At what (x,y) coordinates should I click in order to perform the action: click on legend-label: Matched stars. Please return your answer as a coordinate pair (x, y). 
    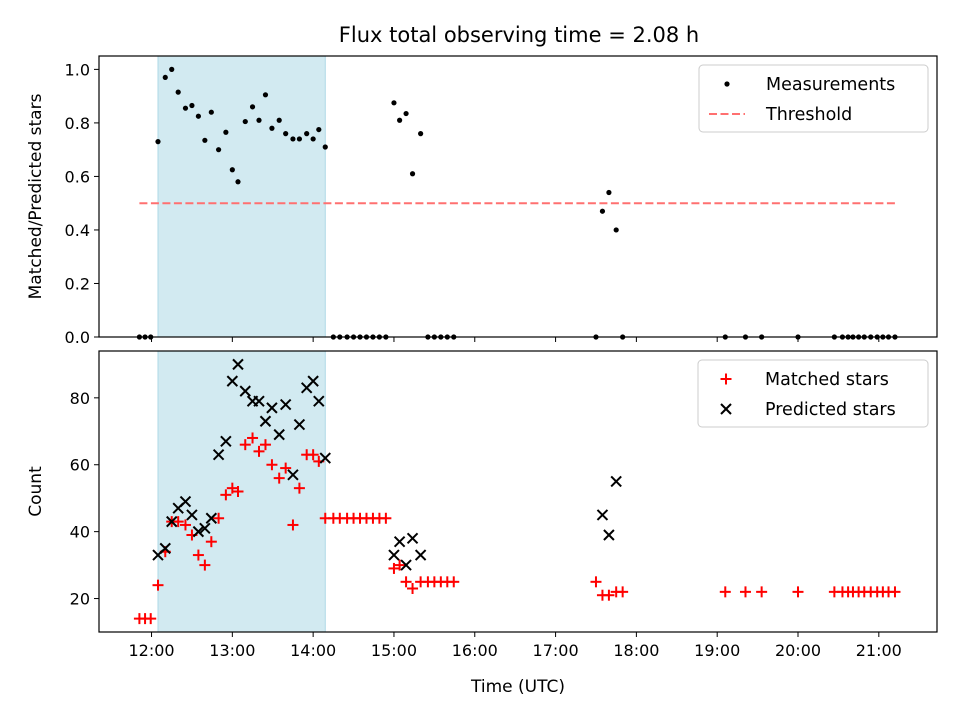
    Looking at the image, I should click on (827, 380).